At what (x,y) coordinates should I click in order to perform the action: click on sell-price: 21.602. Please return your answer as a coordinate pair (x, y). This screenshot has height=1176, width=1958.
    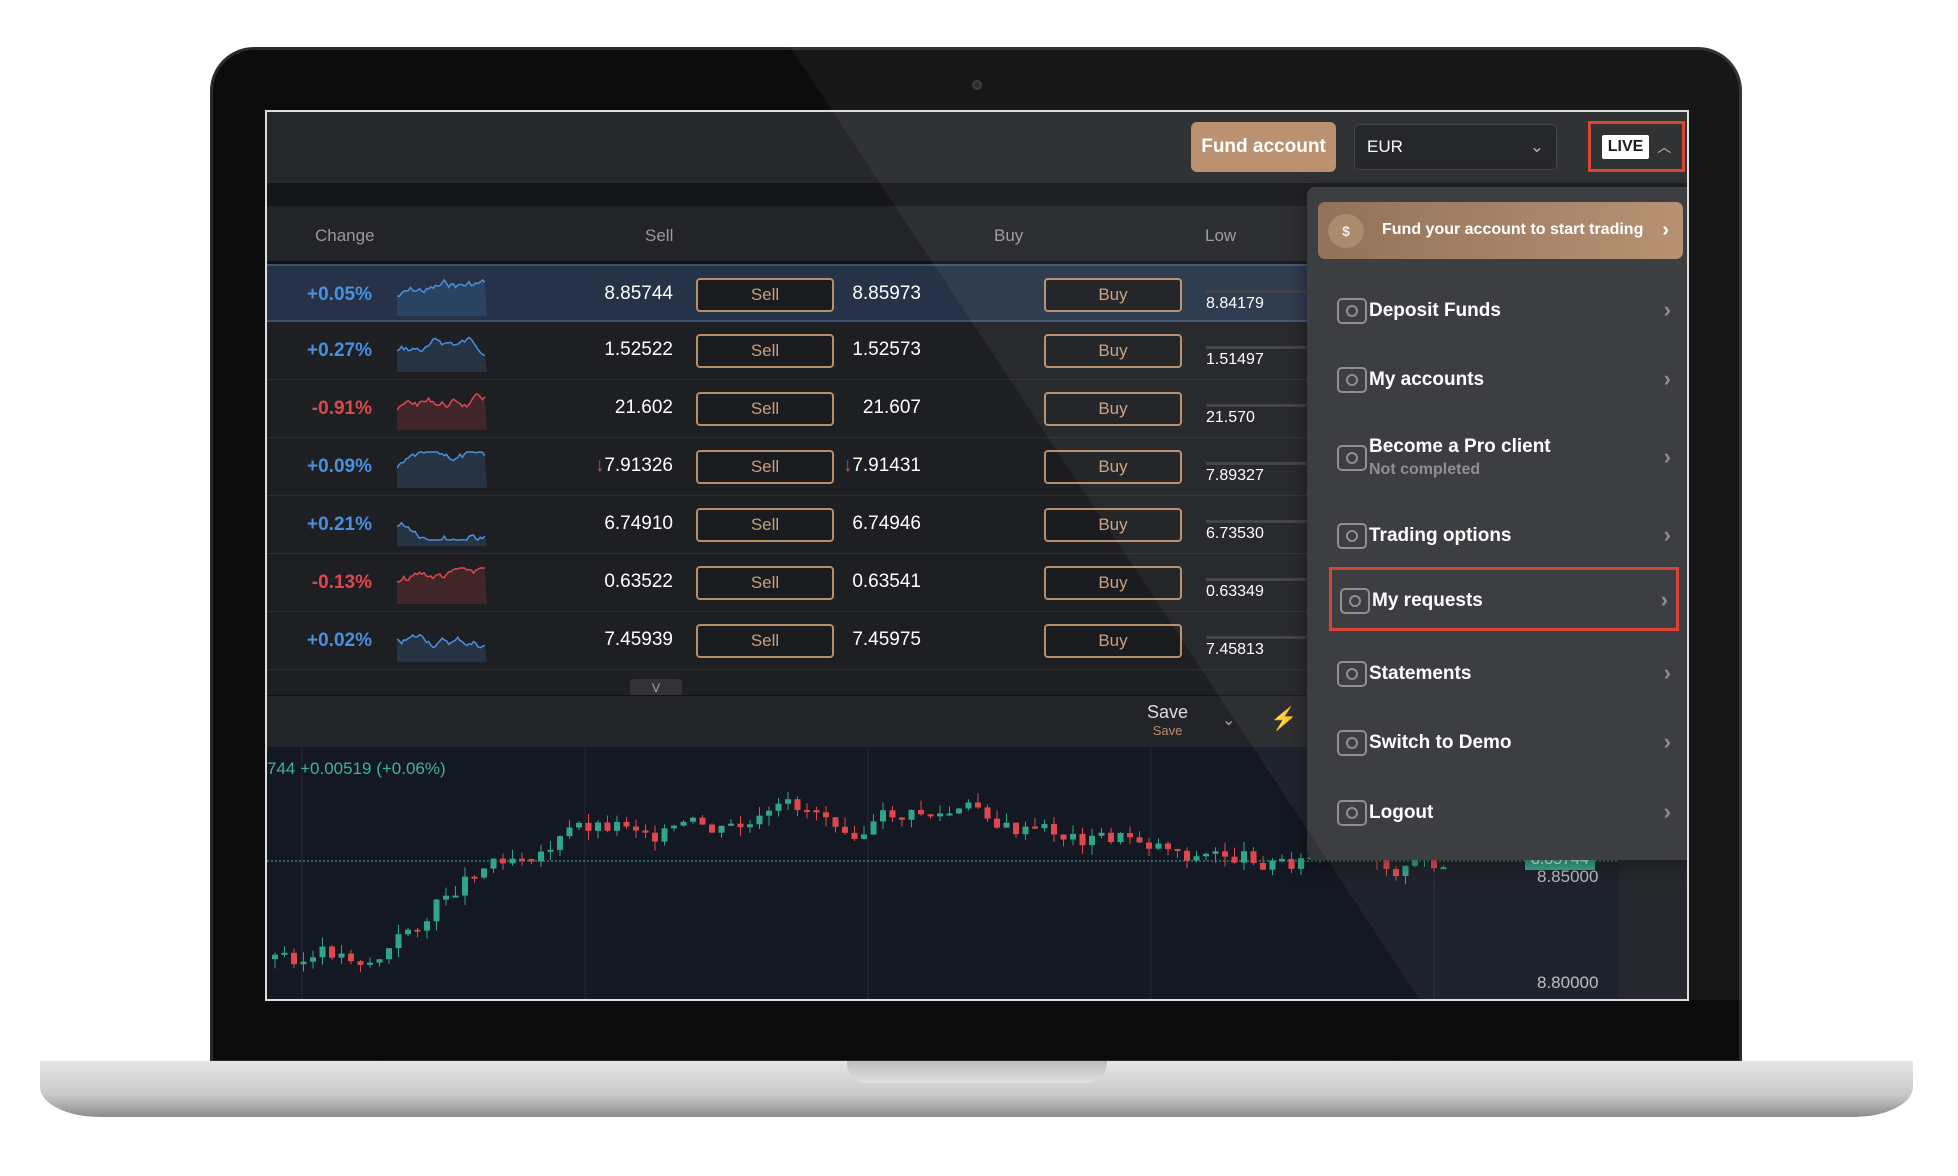
    Looking at the image, I should click on (643, 407).